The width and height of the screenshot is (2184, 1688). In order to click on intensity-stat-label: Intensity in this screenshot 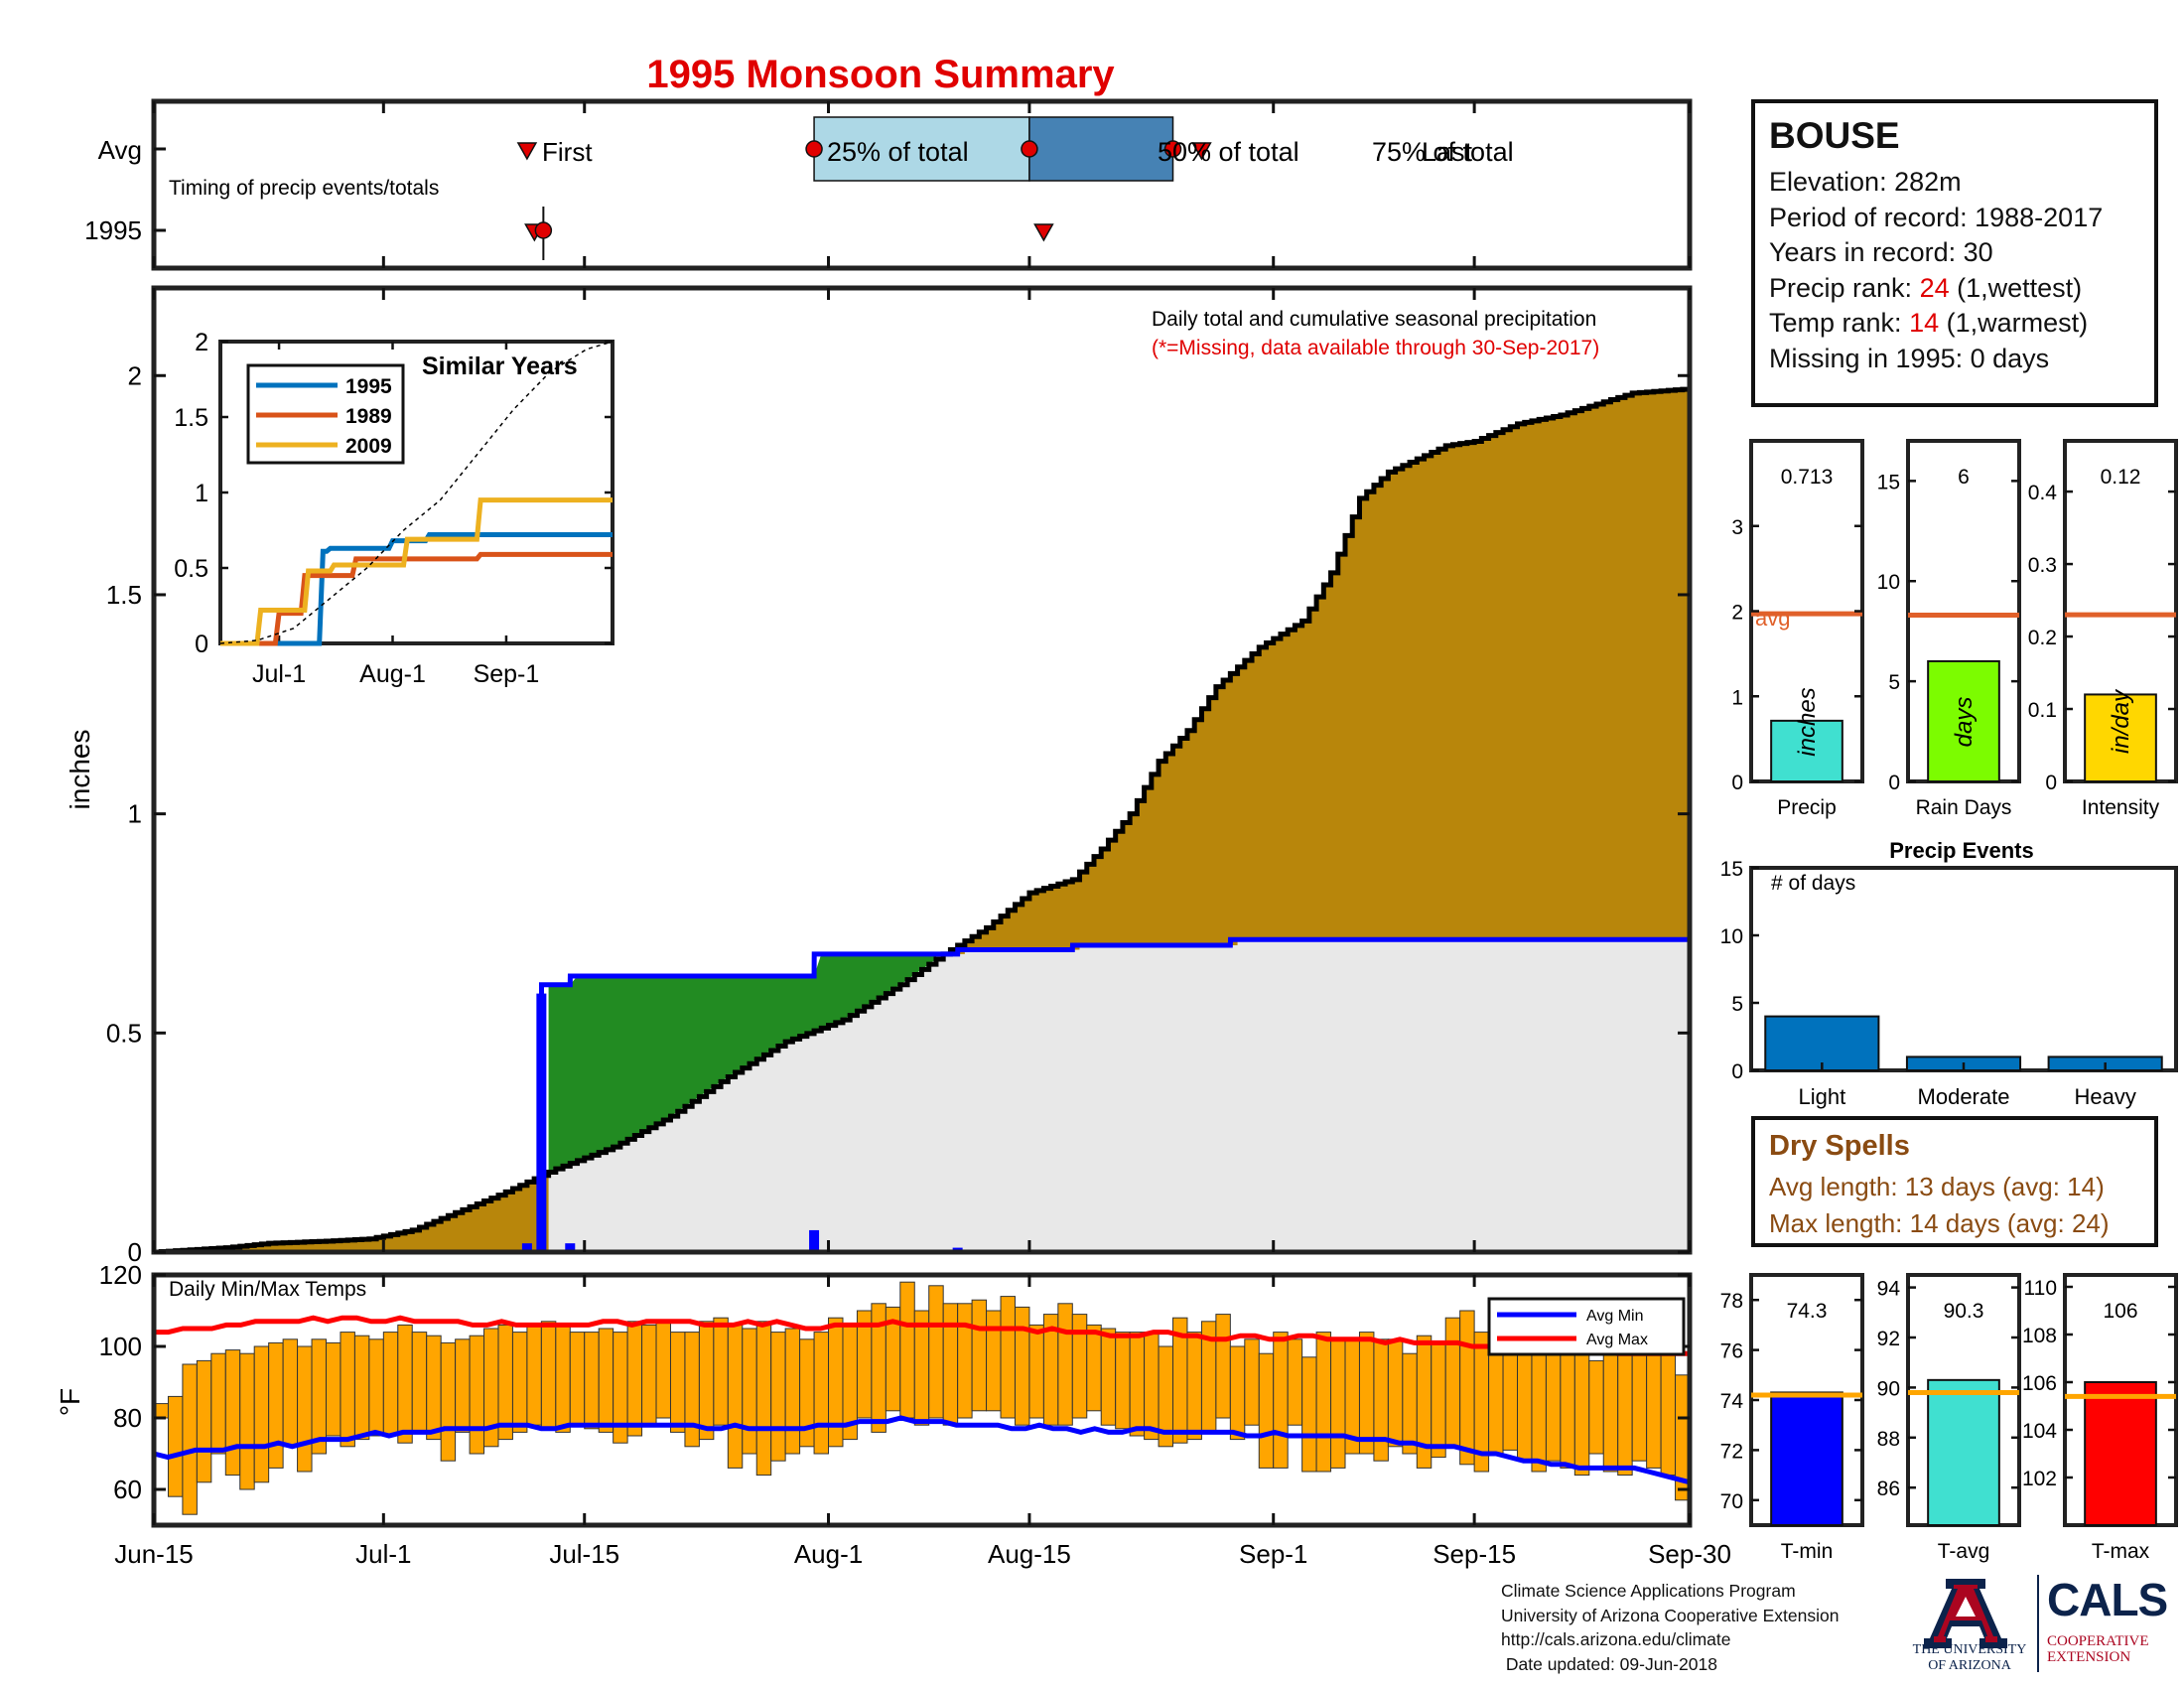, I will do `click(2121, 807)`.